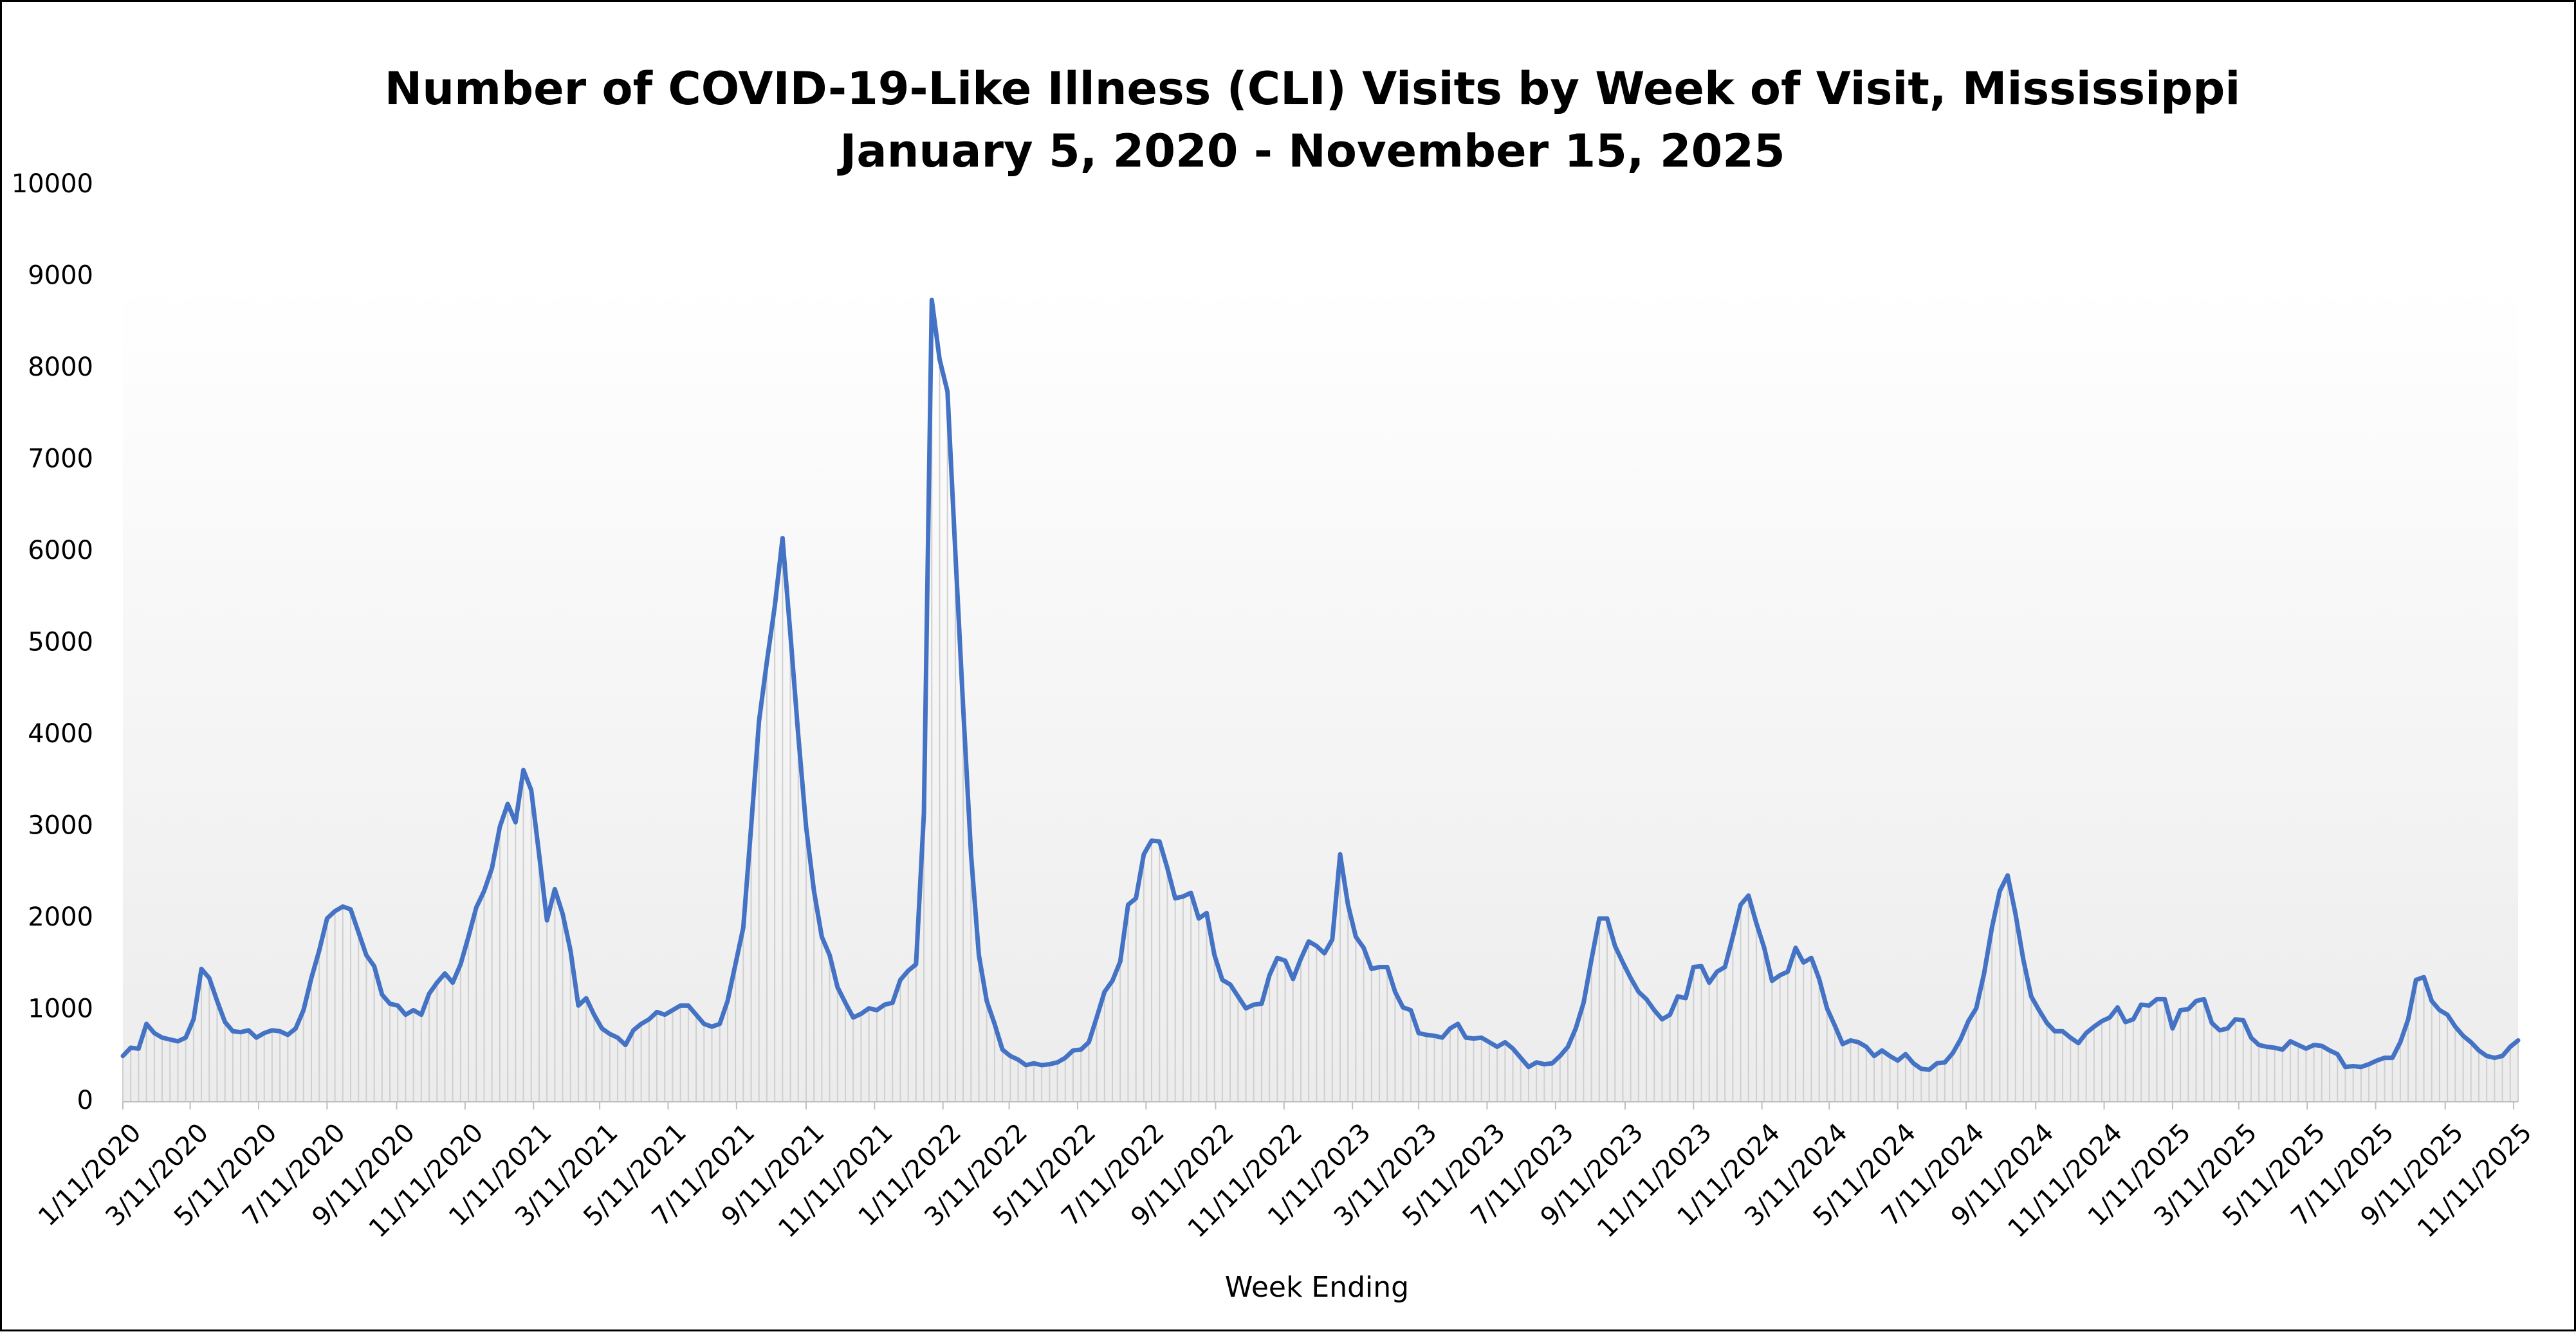  What do you see at coordinates (60, 367) in the screenshot?
I see `y-tick-label: 8000` at bounding box center [60, 367].